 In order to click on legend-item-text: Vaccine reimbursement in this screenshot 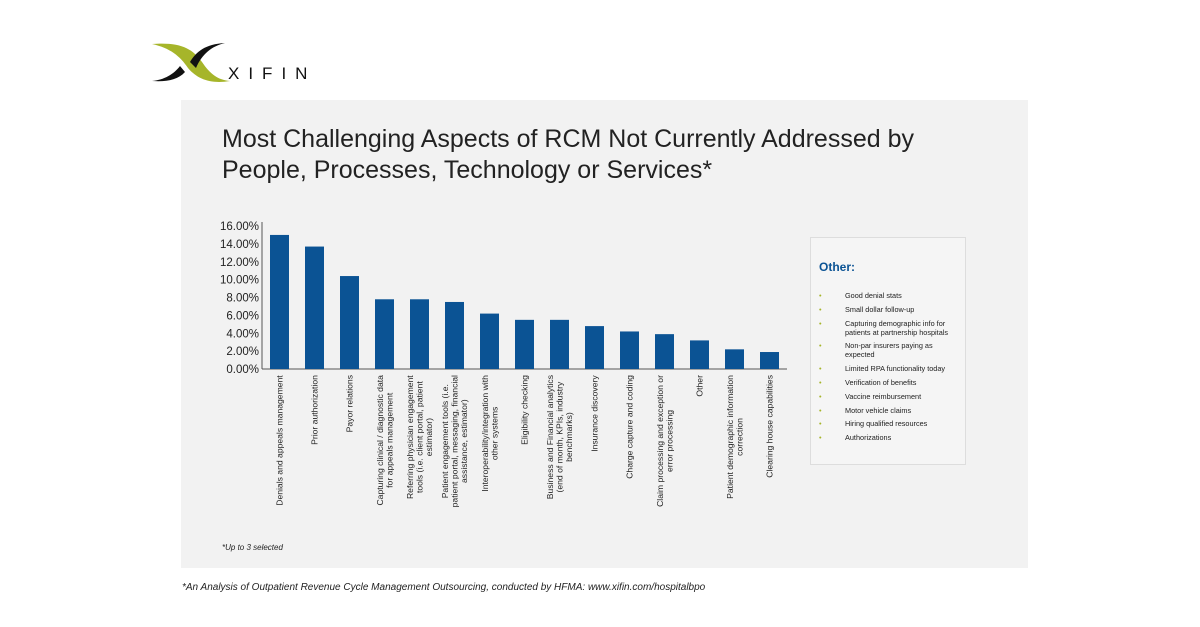, I will do `click(883, 396)`.